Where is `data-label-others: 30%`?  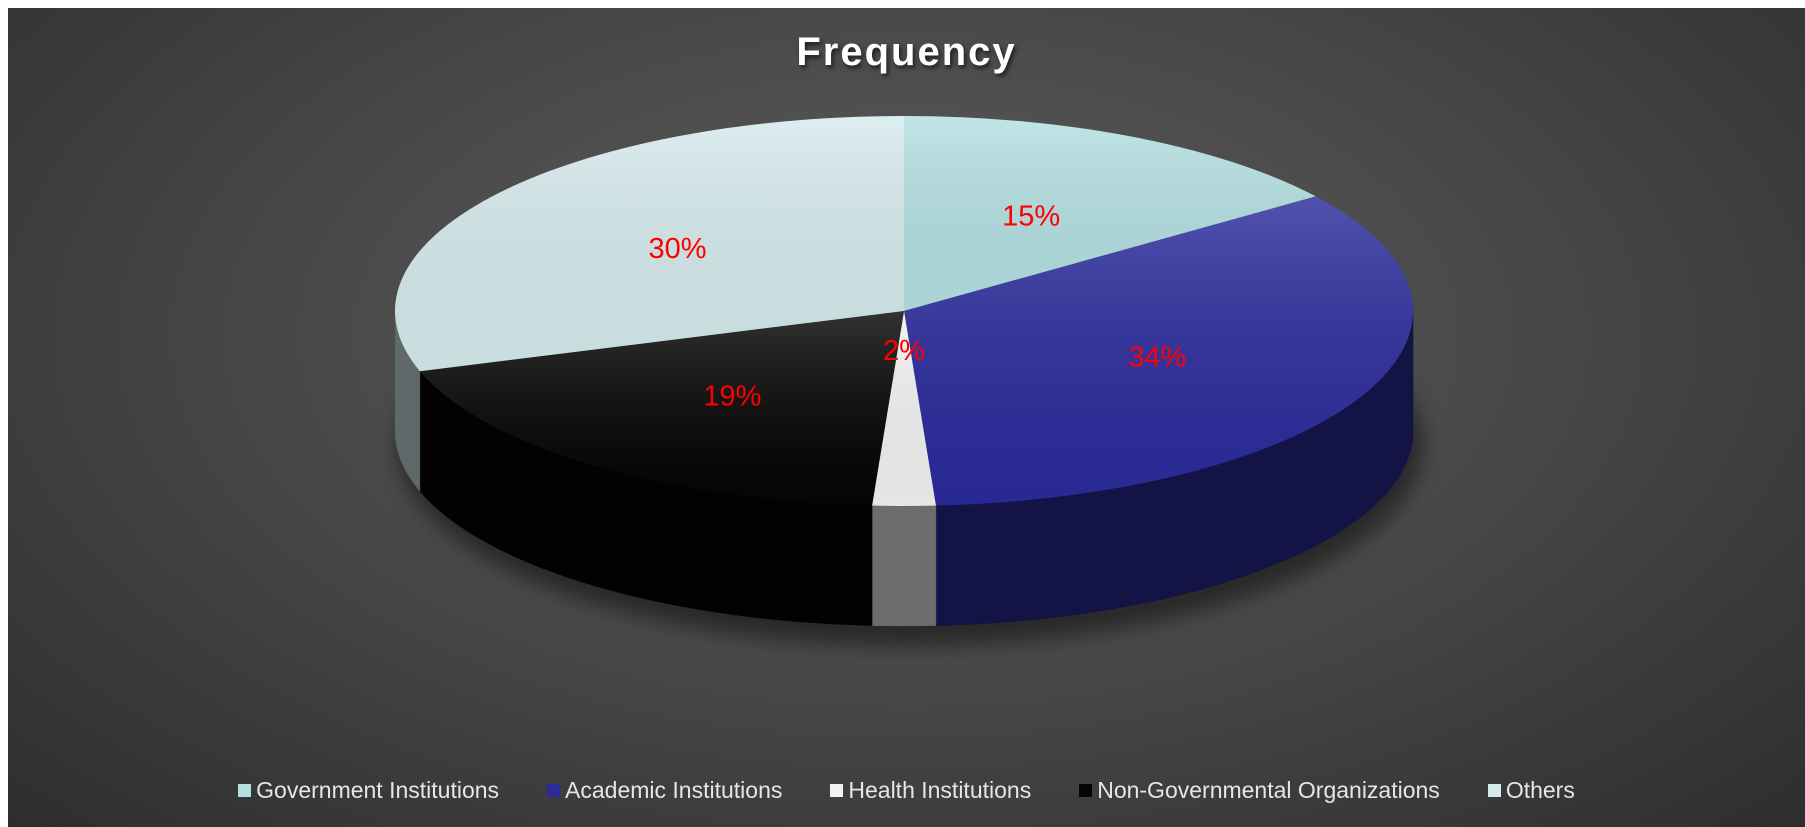
data-label-others: 30% is located at coordinates (677, 249).